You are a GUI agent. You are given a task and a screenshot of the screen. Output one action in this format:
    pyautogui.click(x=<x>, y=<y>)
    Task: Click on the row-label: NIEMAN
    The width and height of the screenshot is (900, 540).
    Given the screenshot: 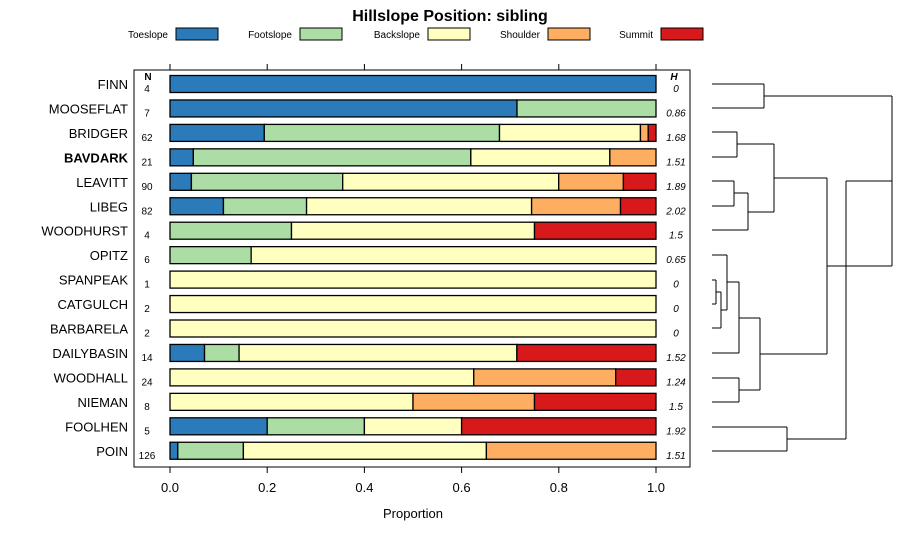 What is the action you would take?
    pyautogui.click(x=102, y=402)
    